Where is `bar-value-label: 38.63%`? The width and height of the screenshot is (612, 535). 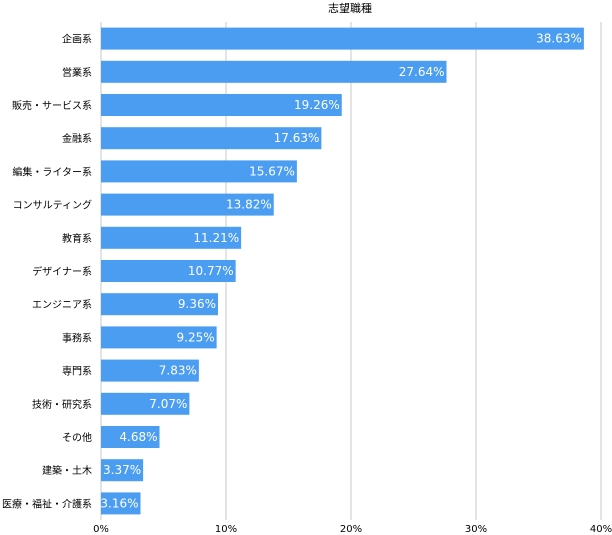
bar-value-label: 38.63% is located at coordinates (559, 39).